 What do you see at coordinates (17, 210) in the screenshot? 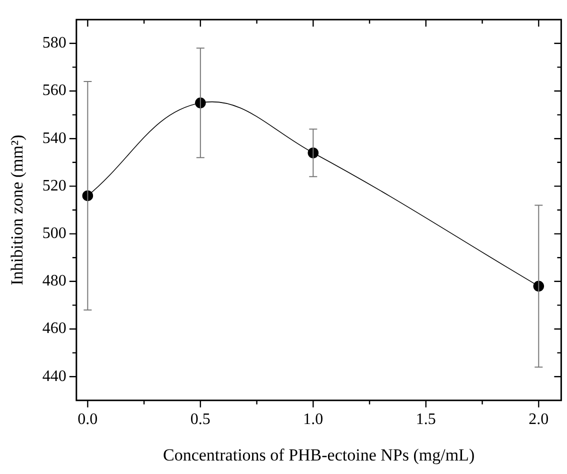
I see `y-axis-title: Inhibition zone (mm²)` at bounding box center [17, 210].